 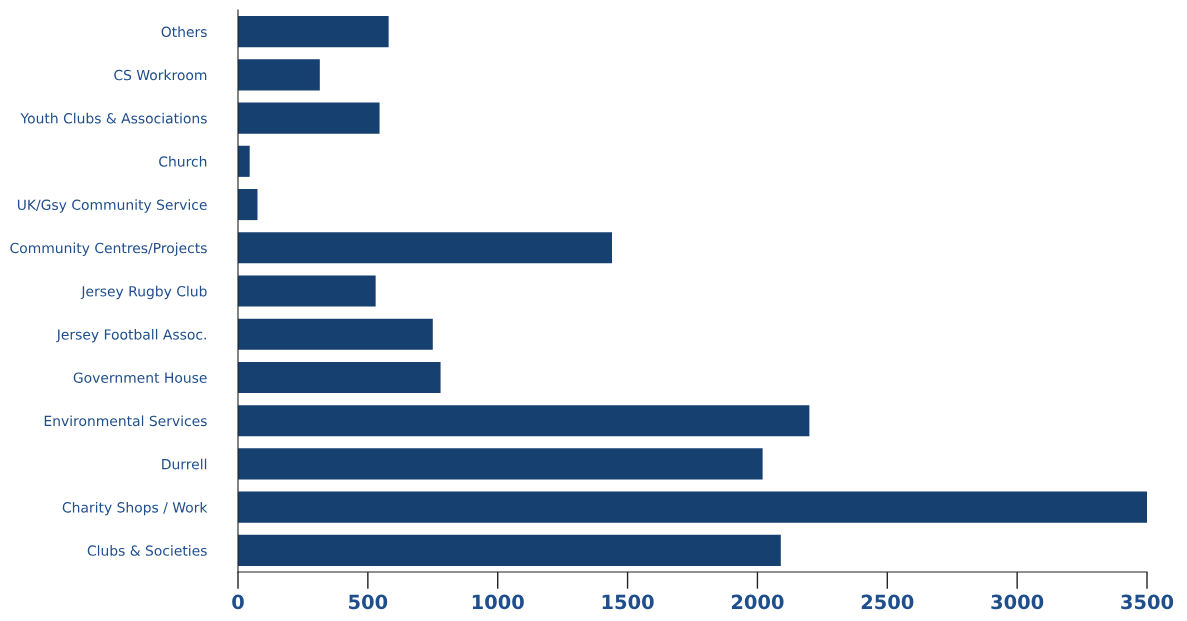 I want to click on y-tick-label: Others, so click(x=184, y=32).